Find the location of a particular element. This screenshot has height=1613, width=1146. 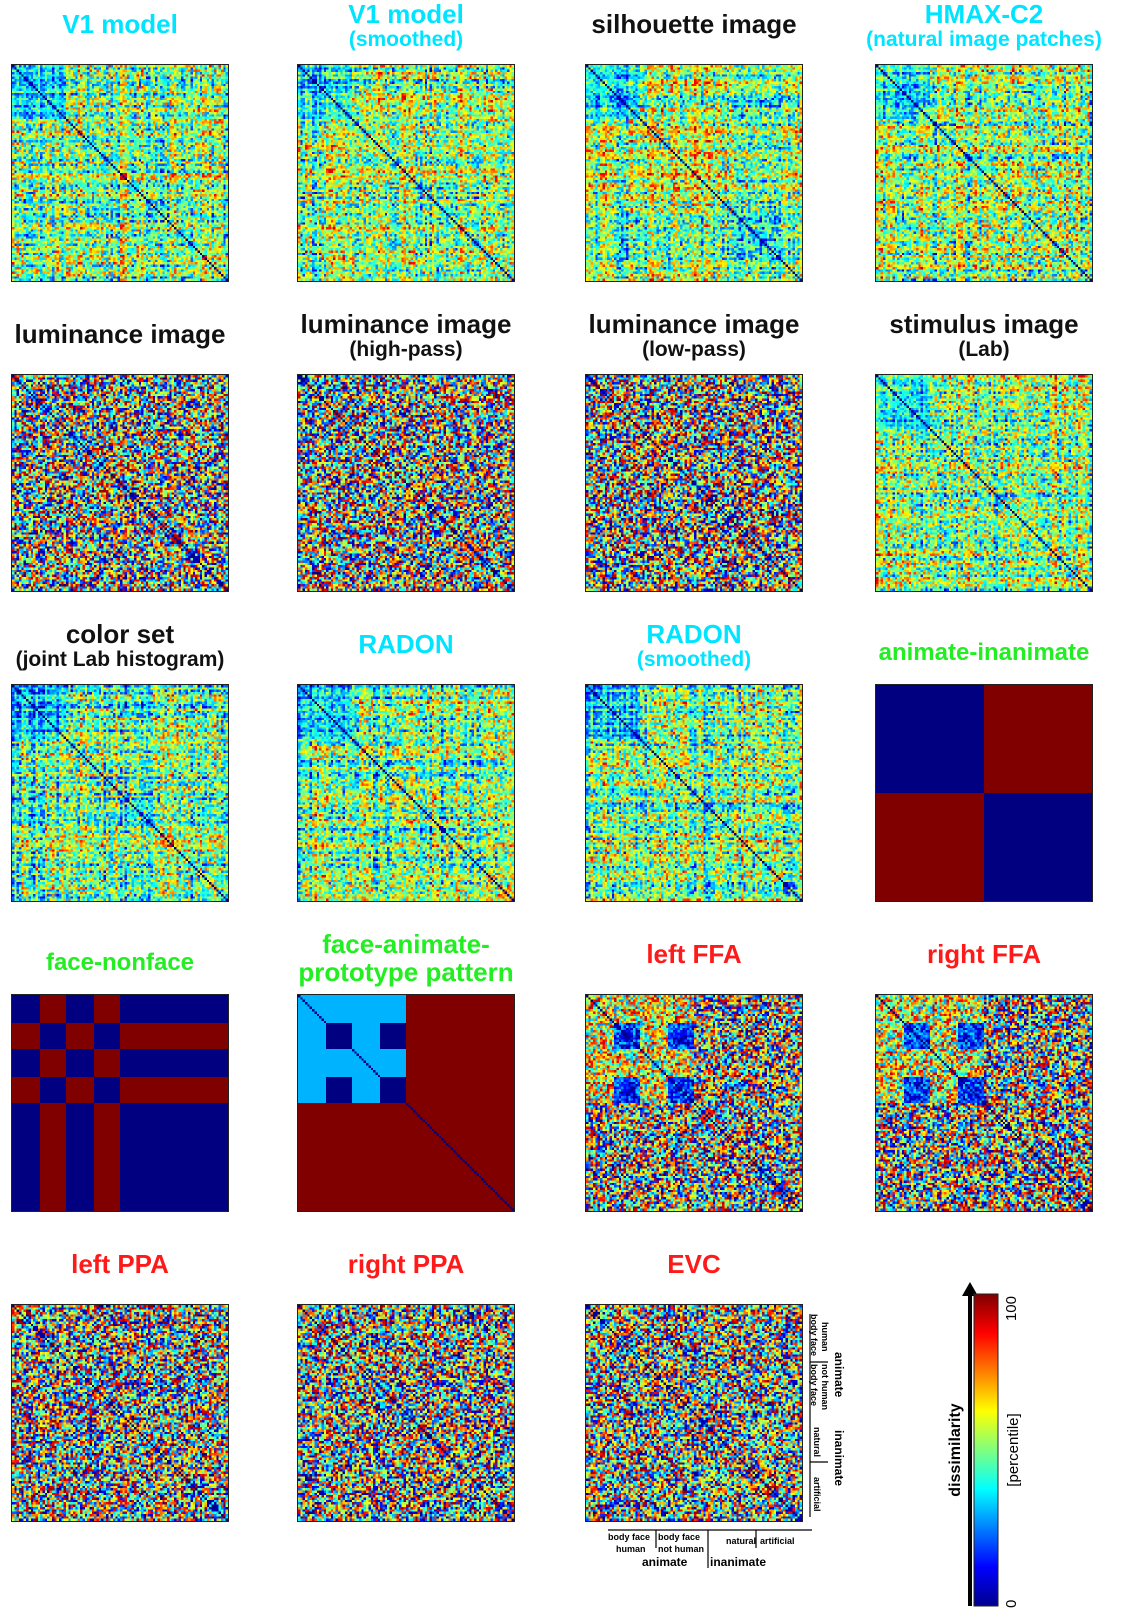

rdm-panel: V1 model is located at coordinates (125, 155).